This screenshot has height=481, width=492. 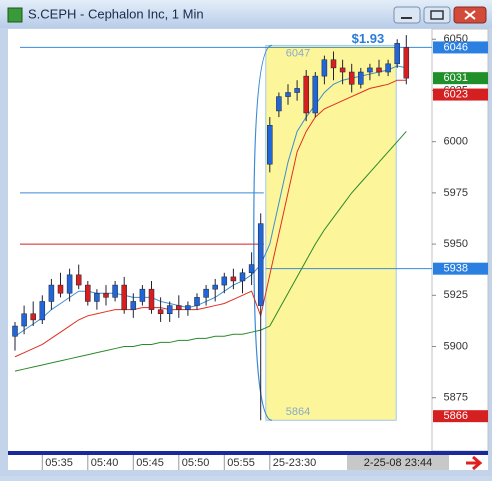 I want to click on y-tick-label: 5925, so click(x=456, y=295).